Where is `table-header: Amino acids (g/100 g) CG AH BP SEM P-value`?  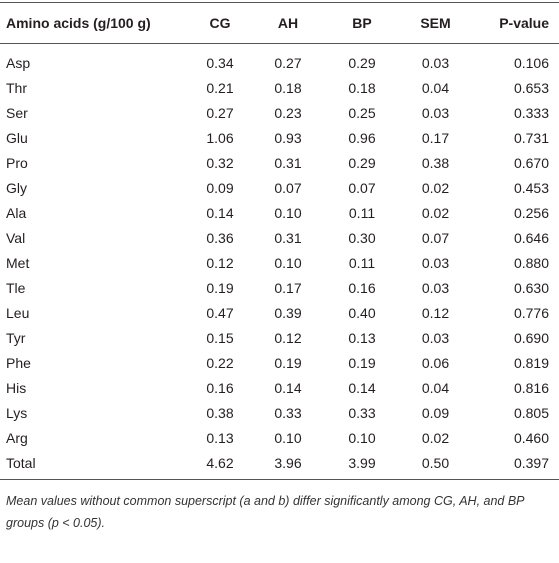
table-header: Amino acids (g/100 g) CG AH BP SEM P-value is located at coordinates (279, 23).